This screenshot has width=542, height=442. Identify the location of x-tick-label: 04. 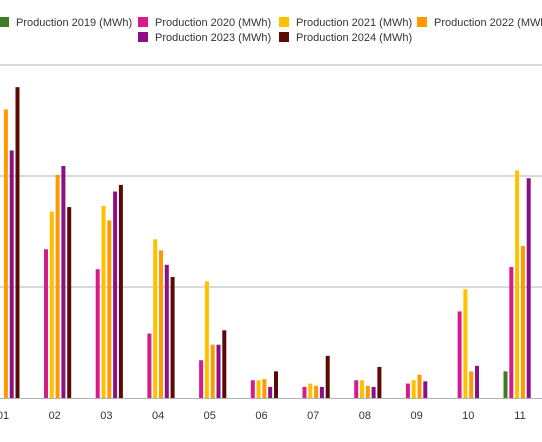
(158, 416).